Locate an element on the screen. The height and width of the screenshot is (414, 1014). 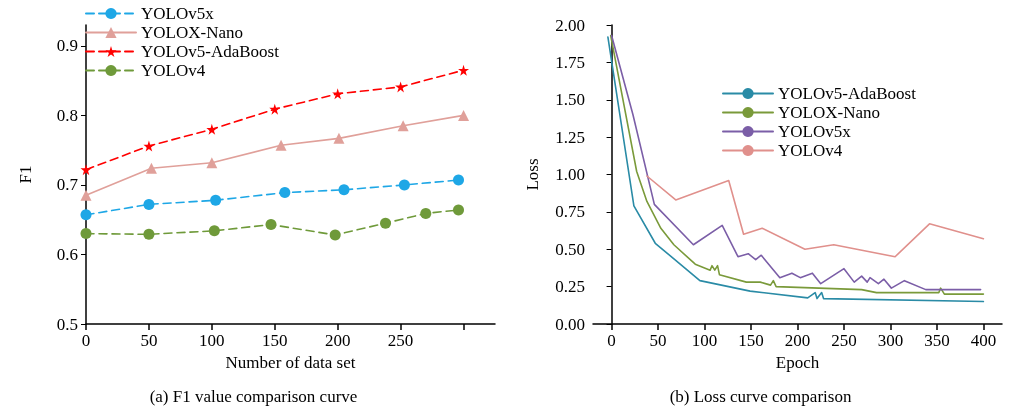
y-tick-label: 0.50 is located at coordinates (570, 249).